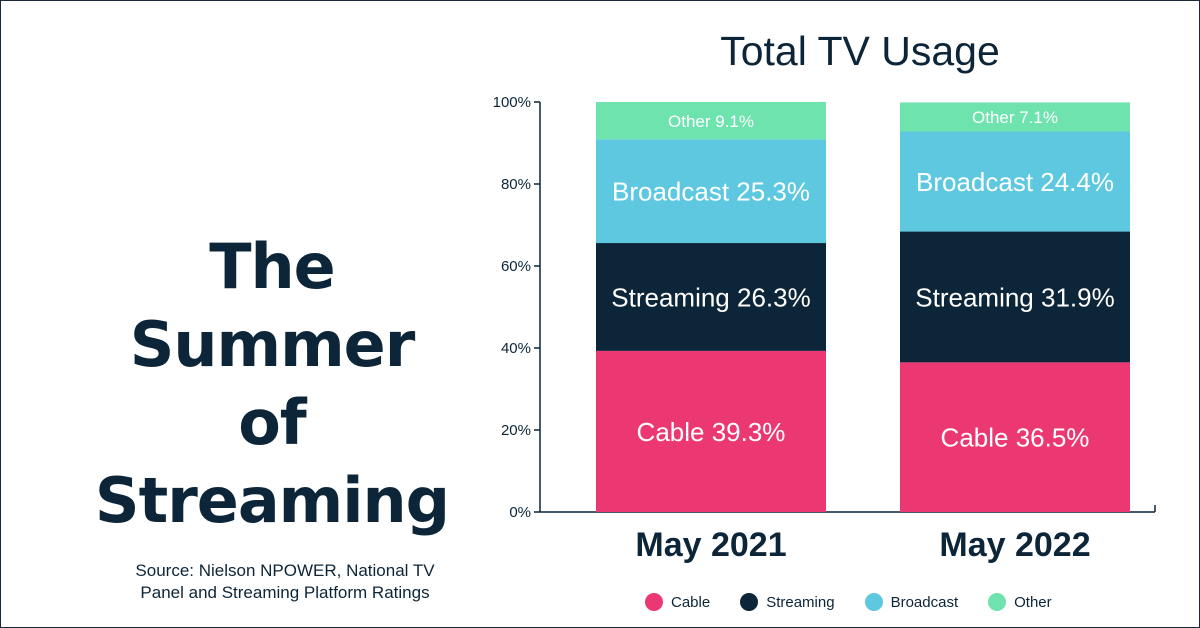  Describe the element at coordinates (285, 592) in the screenshot. I see `source-line-2: Panel and Streaming Platform Ratings` at that location.